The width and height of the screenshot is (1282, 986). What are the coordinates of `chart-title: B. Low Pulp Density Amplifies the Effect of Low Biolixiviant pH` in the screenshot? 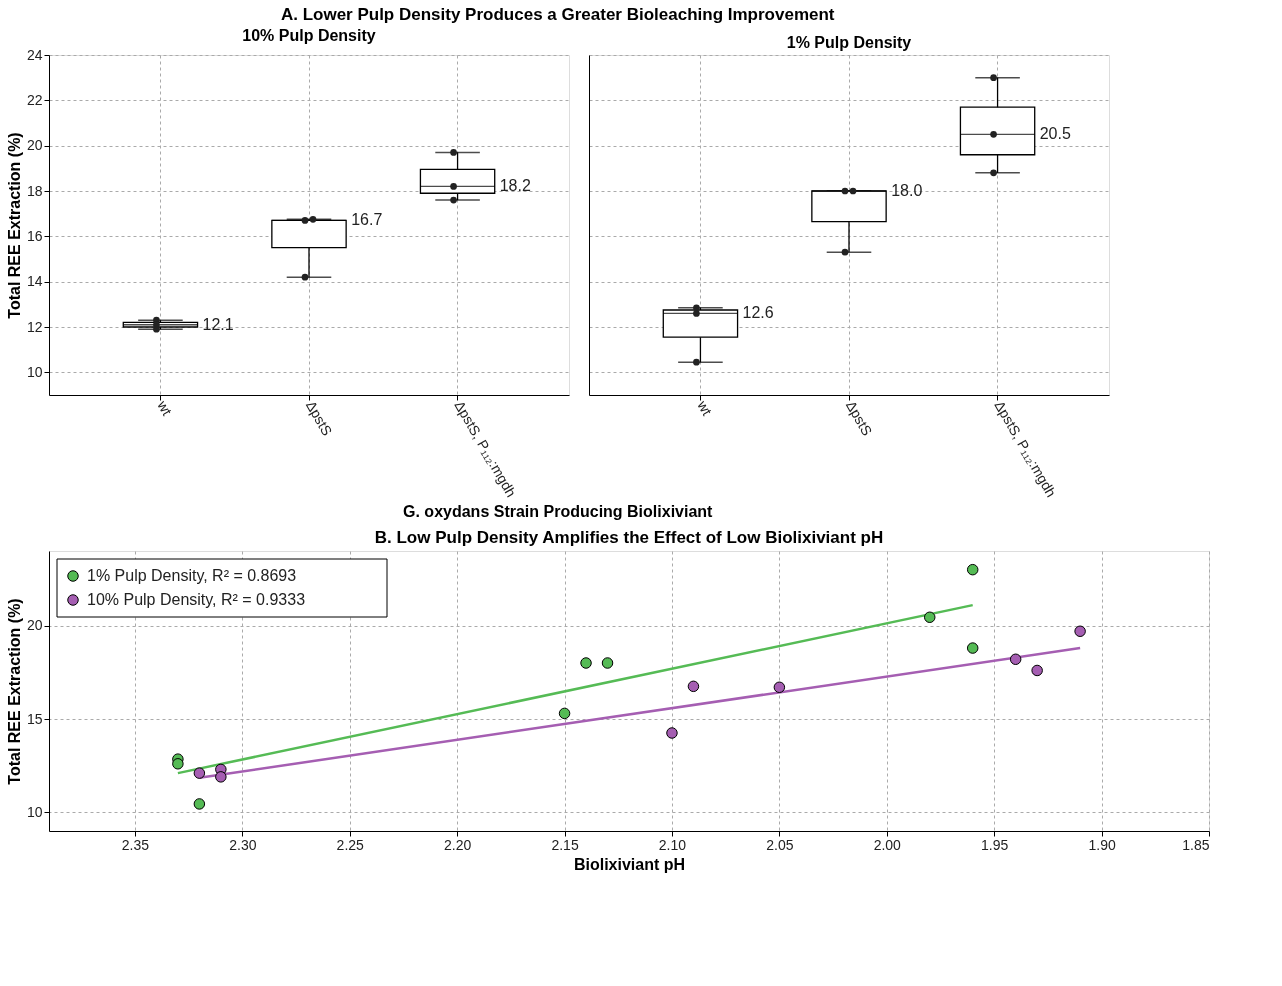 It's located at (629, 537).